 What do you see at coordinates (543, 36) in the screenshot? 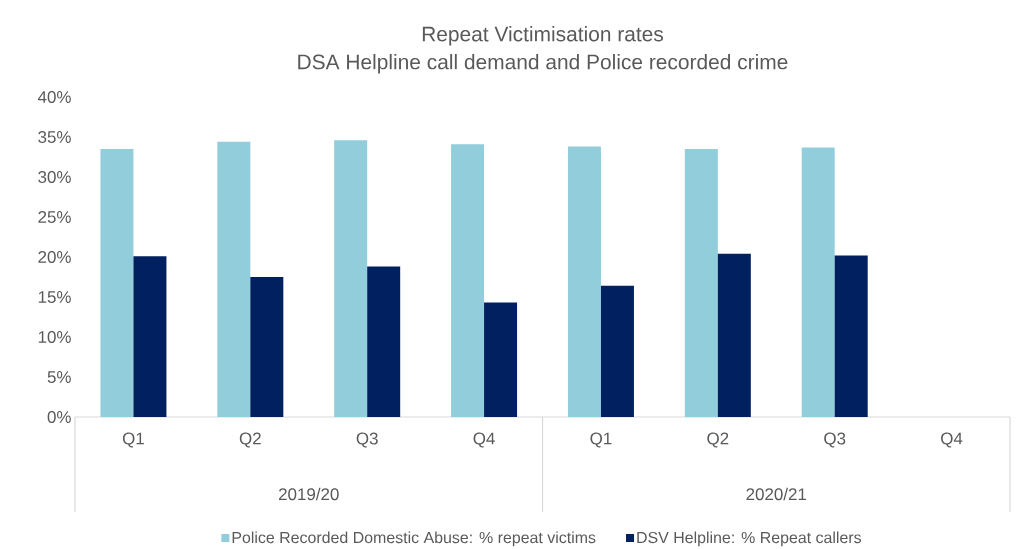
I see `chart-title: Repeat Victimisation rates` at bounding box center [543, 36].